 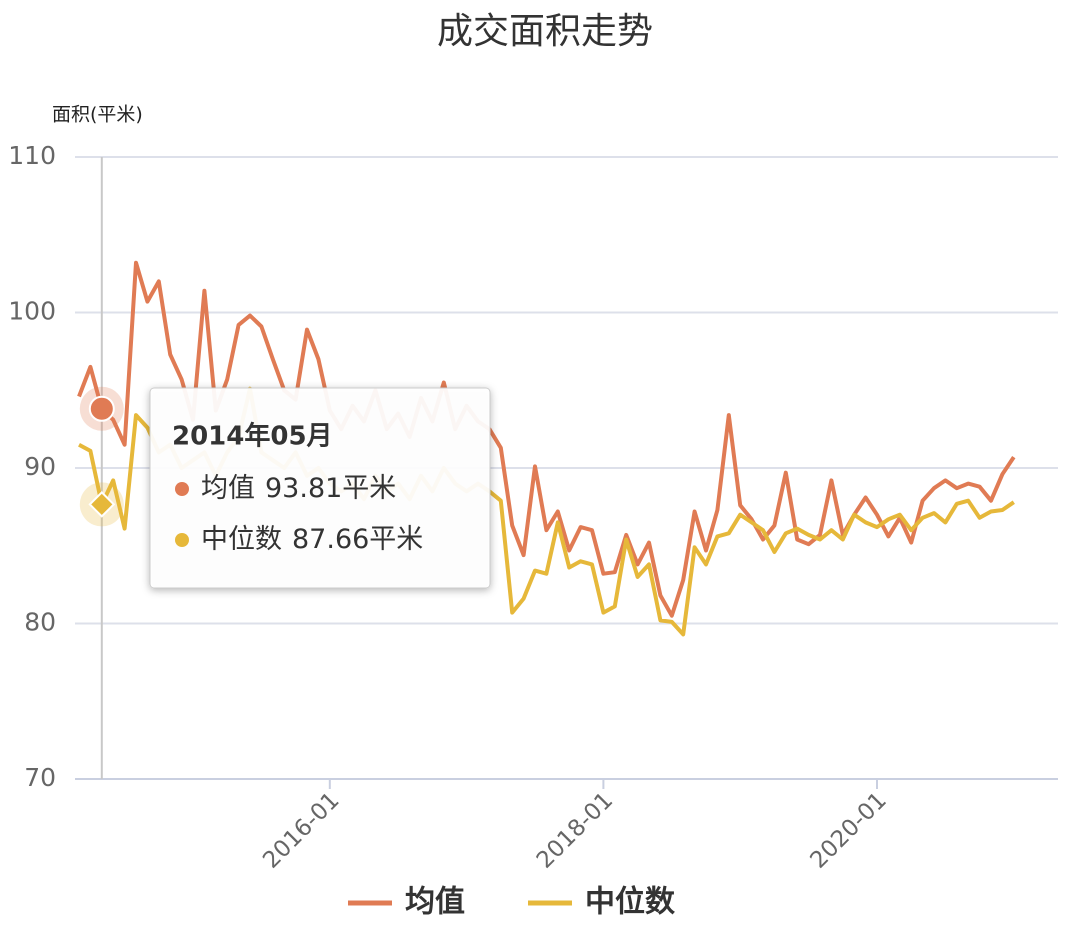 I want to click on legend-label: 中位数, so click(x=630, y=902).